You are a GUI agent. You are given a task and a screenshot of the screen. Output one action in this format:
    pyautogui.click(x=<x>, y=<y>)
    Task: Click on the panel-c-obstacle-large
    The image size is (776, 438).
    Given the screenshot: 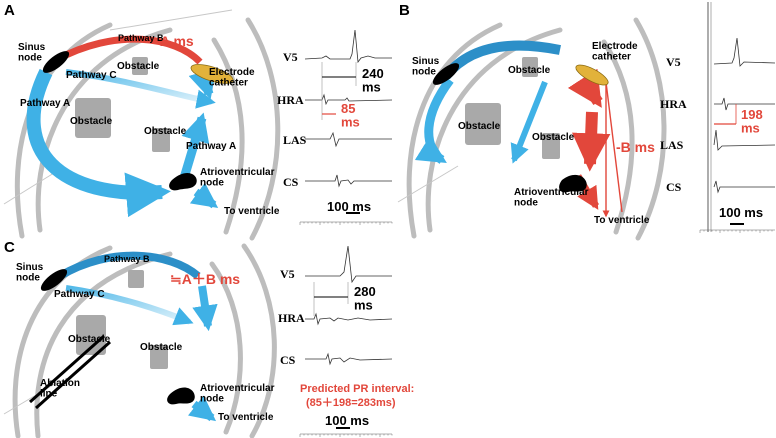 What is the action you would take?
    pyautogui.click(x=91, y=335)
    